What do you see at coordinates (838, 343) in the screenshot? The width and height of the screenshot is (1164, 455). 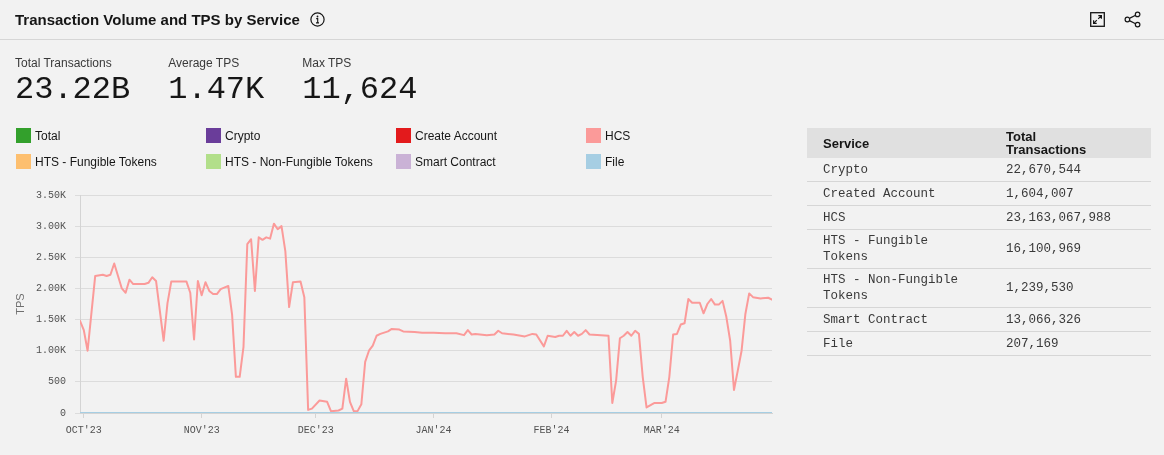 I see `category-label: File` at bounding box center [838, 343].